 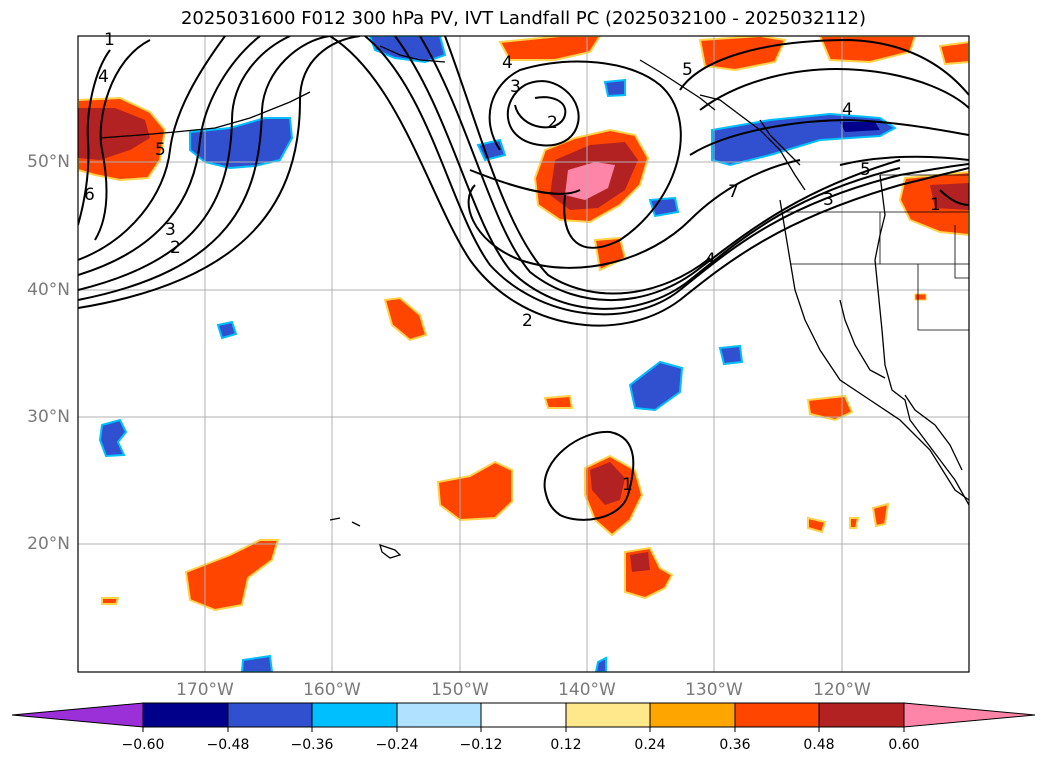 What do you see at coordinates (227, 330) in the screenshot?
I see `shade-blue-mid1` at bounding box center [227, 330].